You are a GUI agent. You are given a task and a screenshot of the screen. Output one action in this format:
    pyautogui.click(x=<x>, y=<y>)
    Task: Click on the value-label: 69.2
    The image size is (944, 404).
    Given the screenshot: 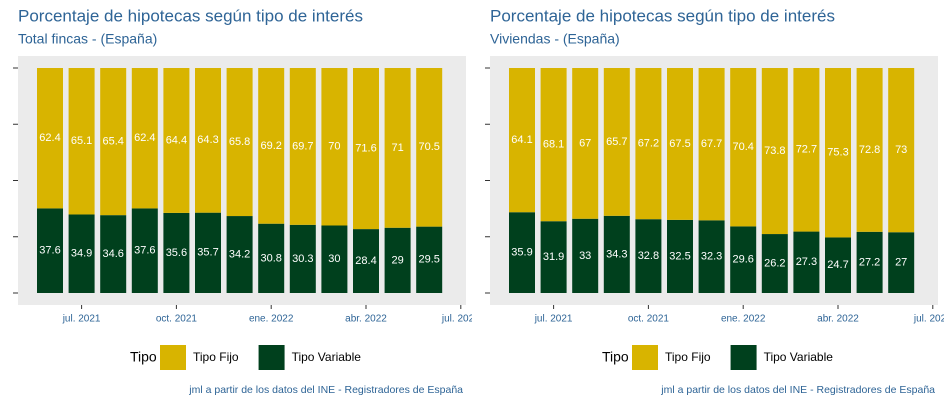 What is the action you would take?
    pyautogui.click(x=270, y=146)
    